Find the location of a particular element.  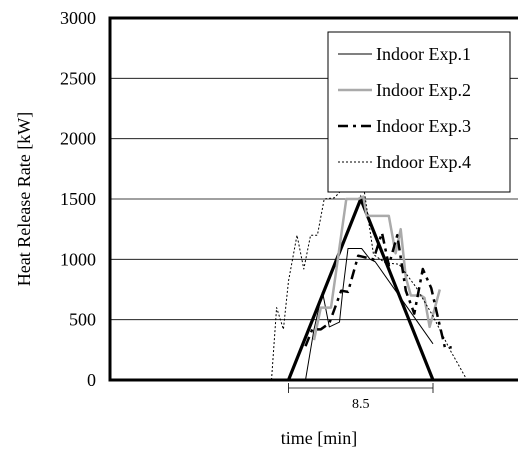

y-tick-label-500: 500 is located at coordinates (82, 320).